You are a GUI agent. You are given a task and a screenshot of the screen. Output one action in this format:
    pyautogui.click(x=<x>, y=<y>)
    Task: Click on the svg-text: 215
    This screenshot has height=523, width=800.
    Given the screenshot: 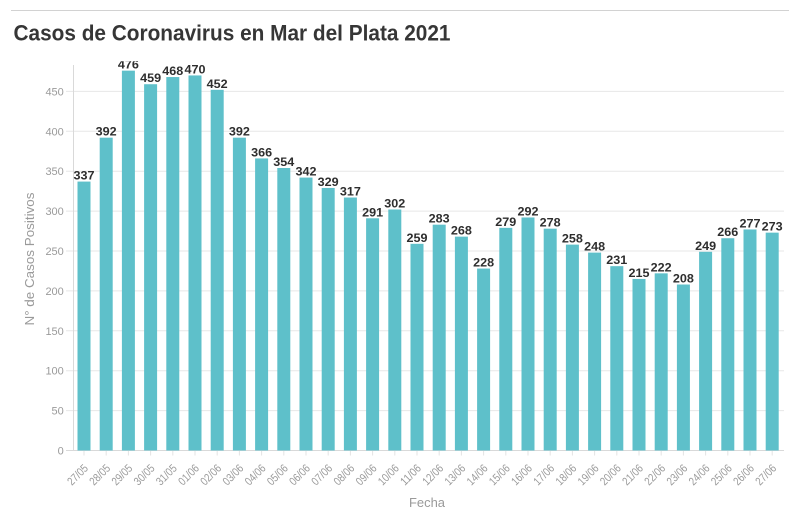 What is the action you would take?
    pyautogui.click(x=639, y=273)
    